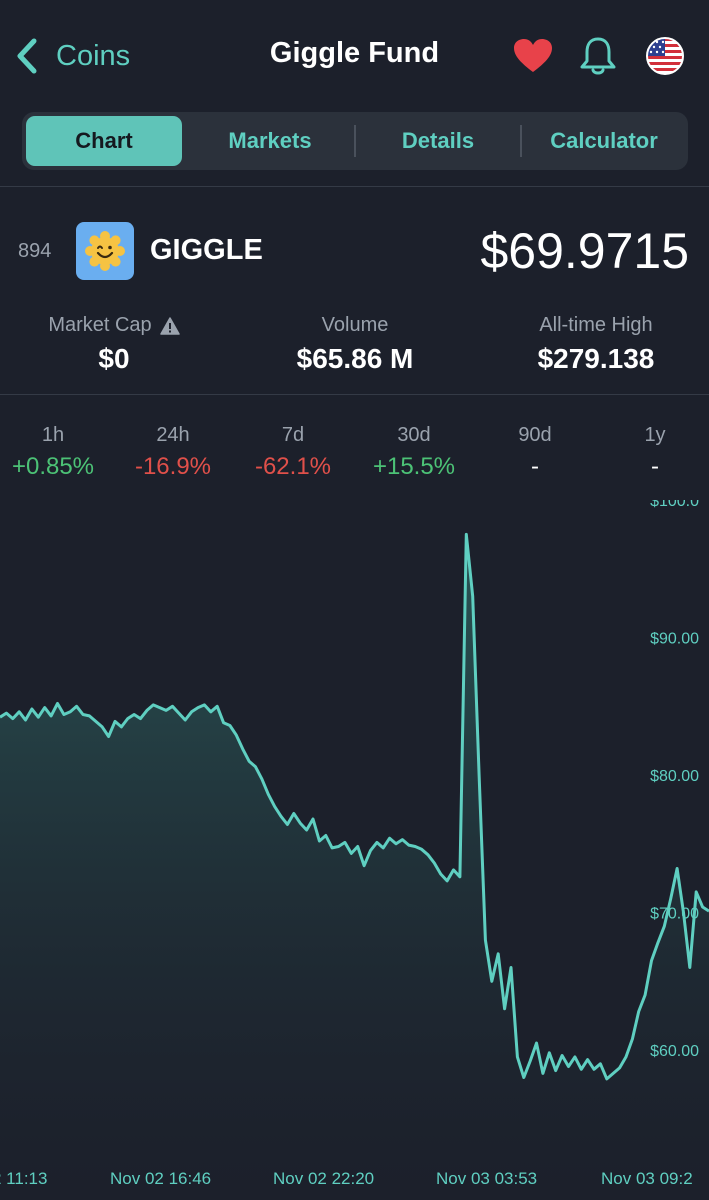  I want to click on giggle-smiley-icon, so click(105, 251).